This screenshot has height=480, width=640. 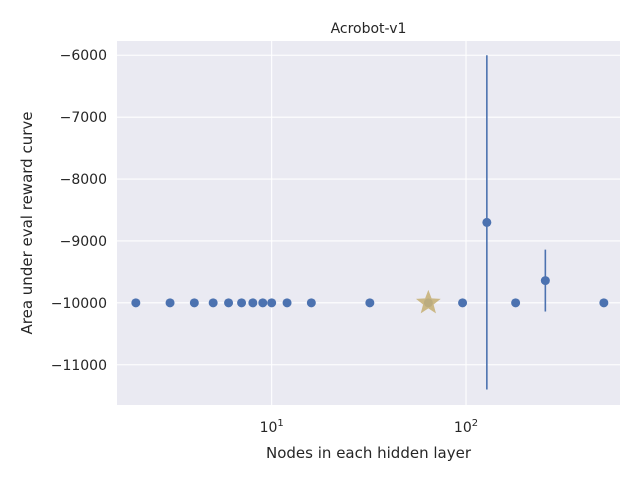 What do you see at coordinates (272, 427) in the screenshot?
I see `x-tick-label: 101` at bounding box center [272, 427].